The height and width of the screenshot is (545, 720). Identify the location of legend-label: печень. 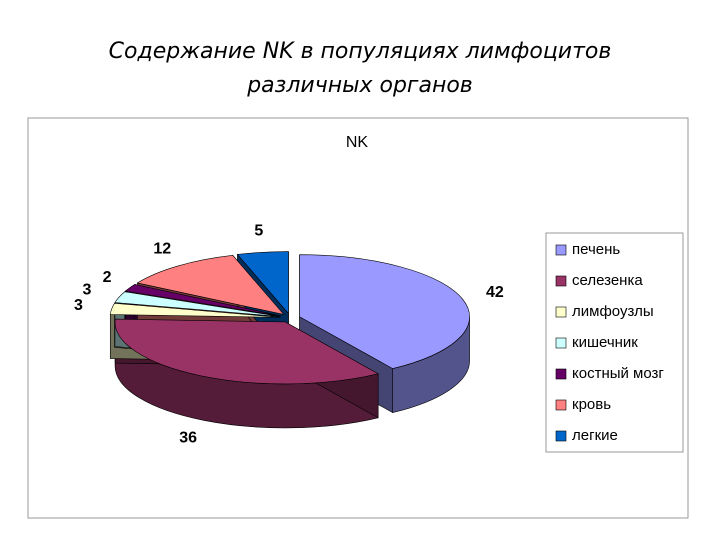
(596, 249).